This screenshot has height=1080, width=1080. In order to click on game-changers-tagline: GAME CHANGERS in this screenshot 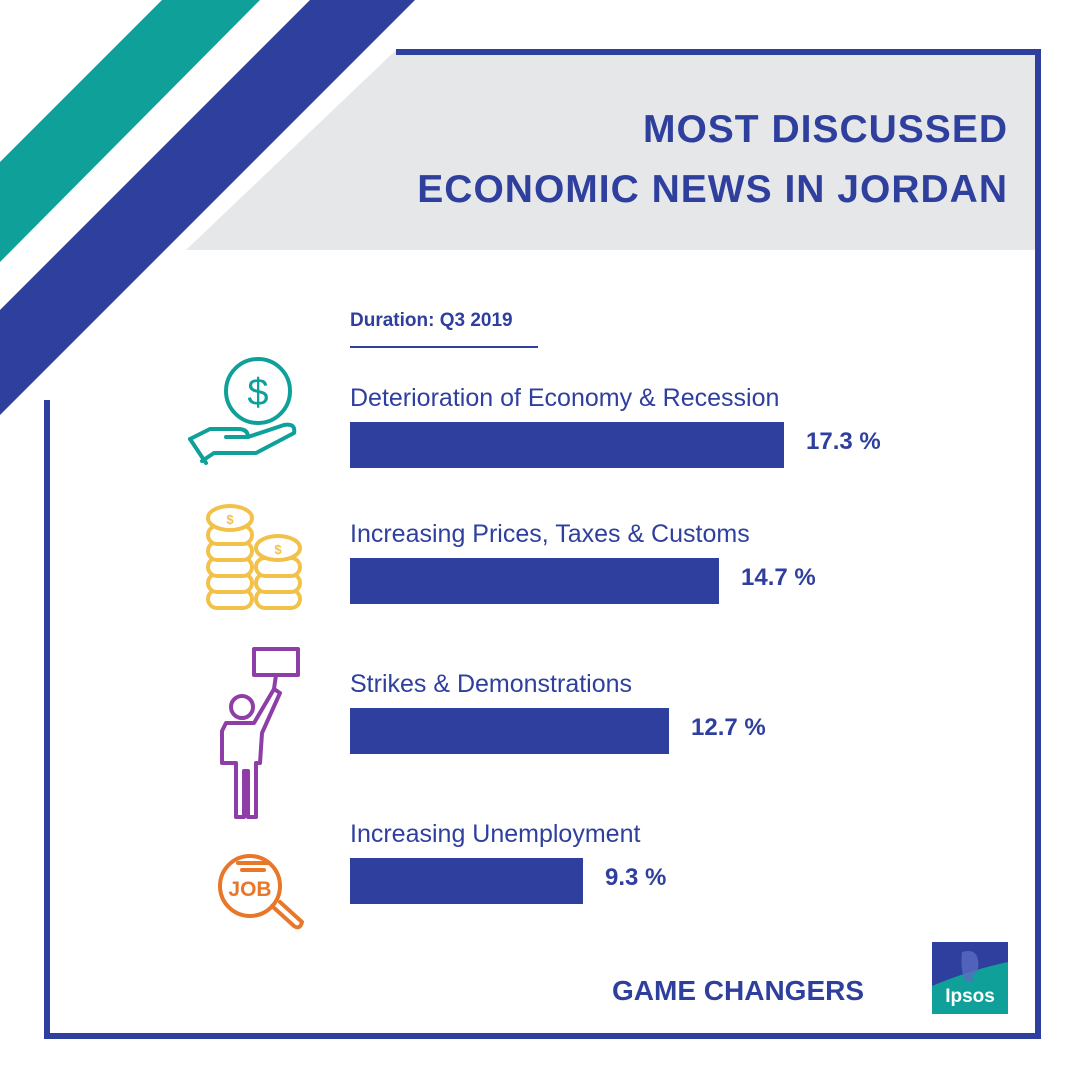, I will do `click(738, 990)`.